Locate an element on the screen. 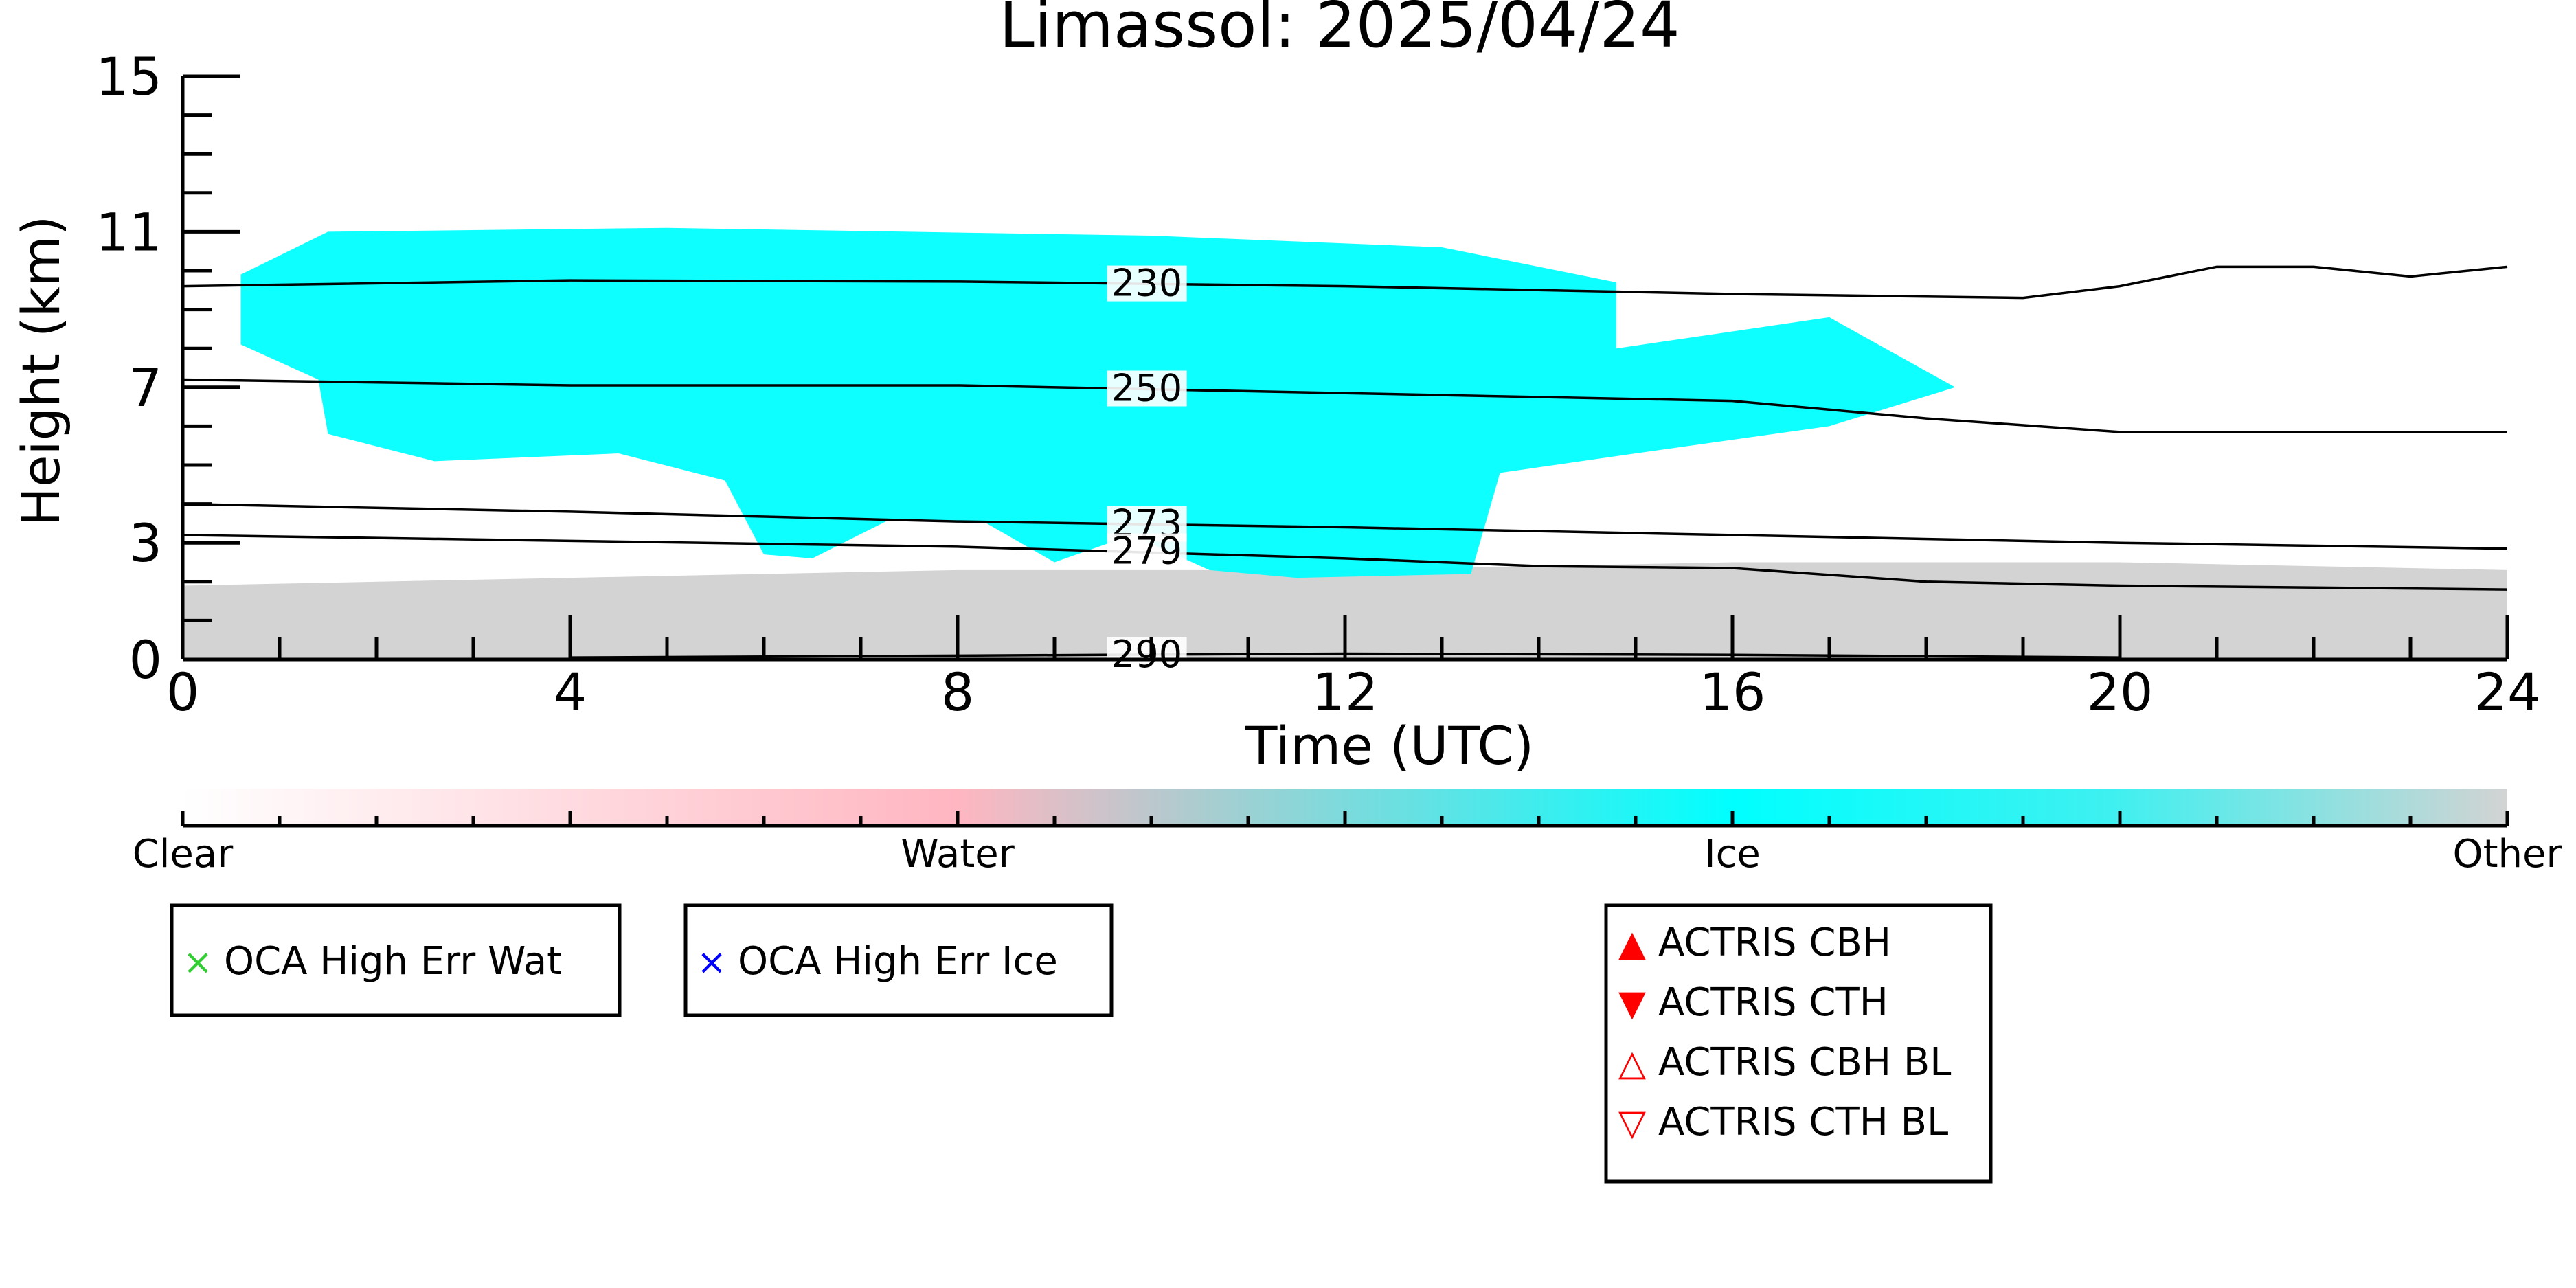 Image resolution: width=2576 pixels, height=1288 pixels. contour-label-290: 290 is located at coordinates (1146, 654).